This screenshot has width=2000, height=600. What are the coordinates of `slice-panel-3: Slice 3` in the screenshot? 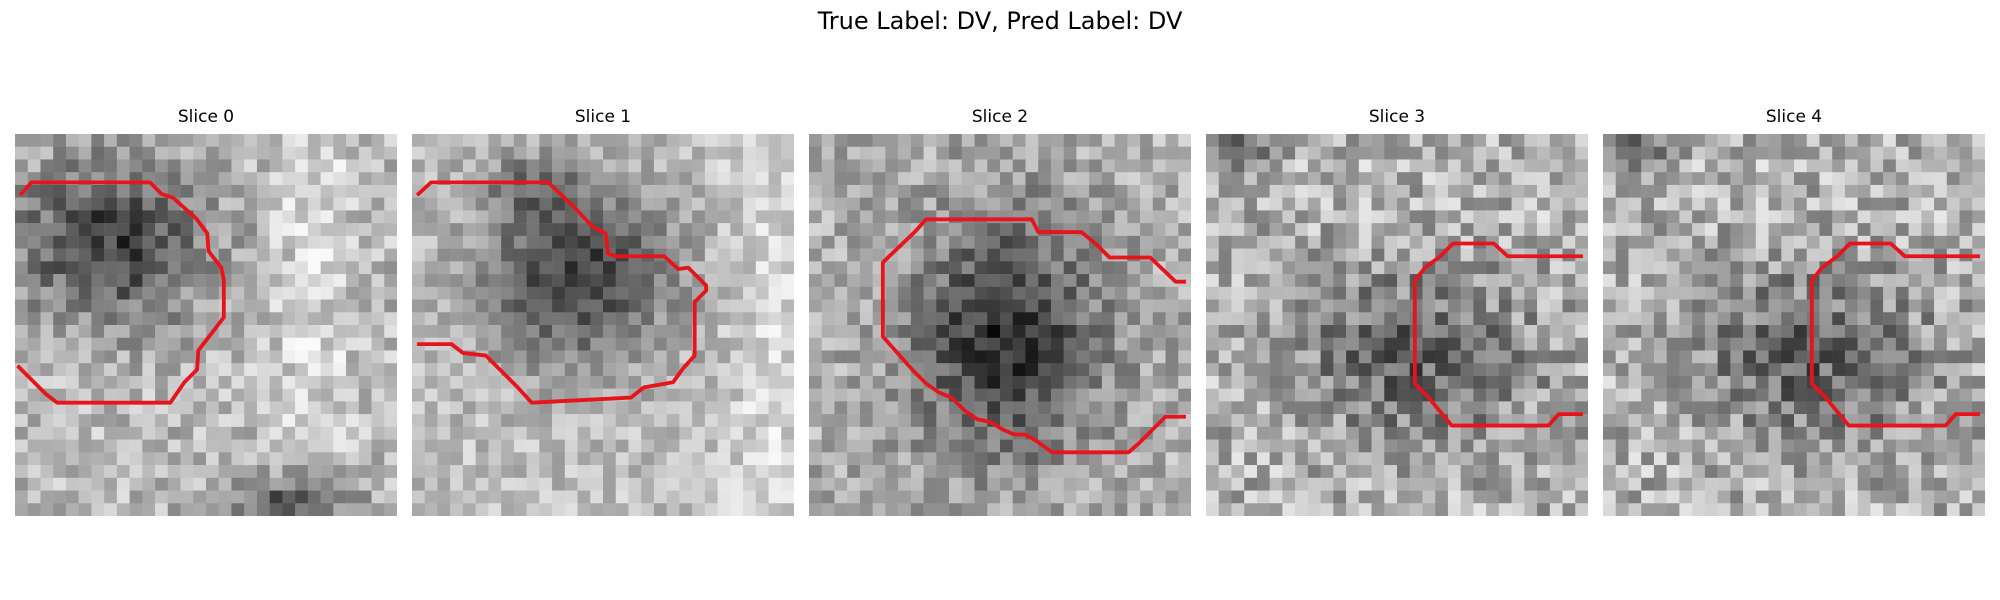 It's located at (1397, 311).